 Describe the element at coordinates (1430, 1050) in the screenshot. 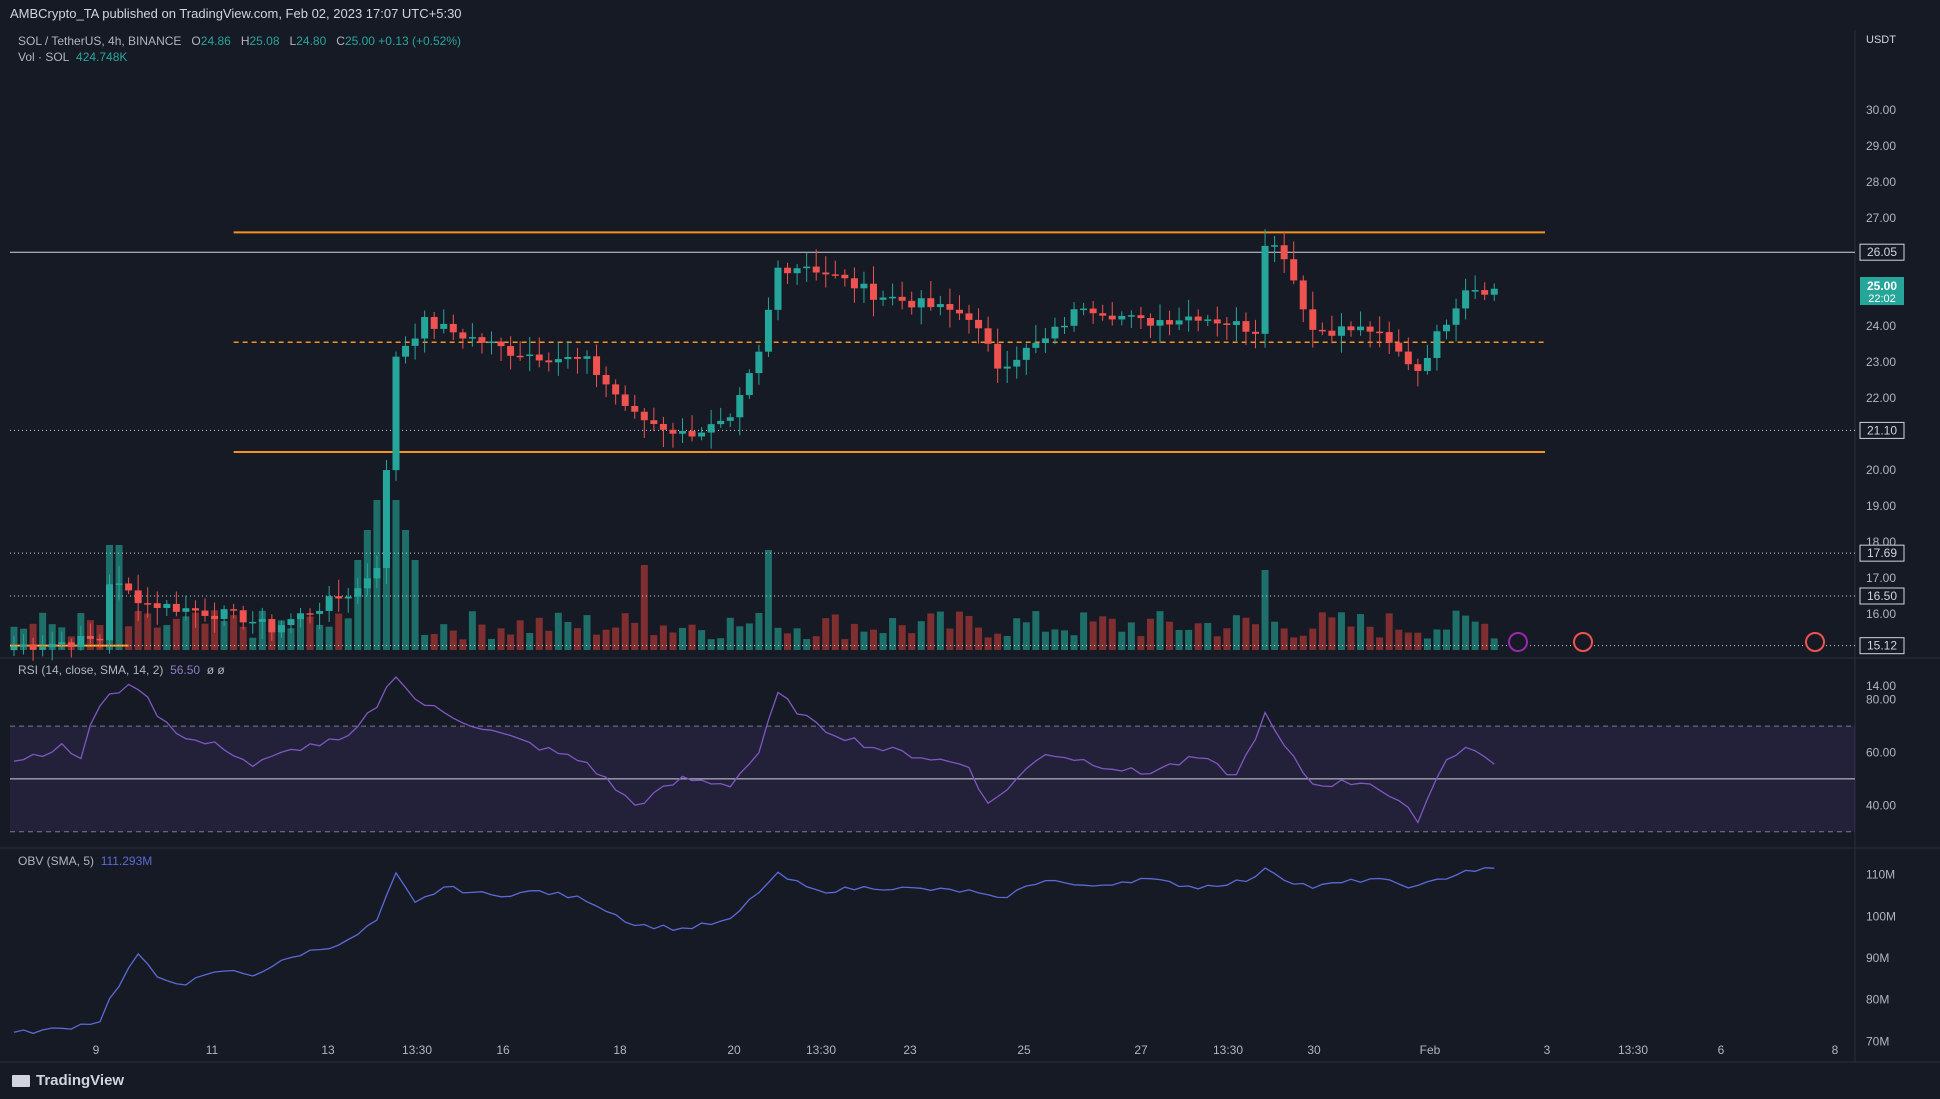

I see `x-tick-label: Feb` at that location.